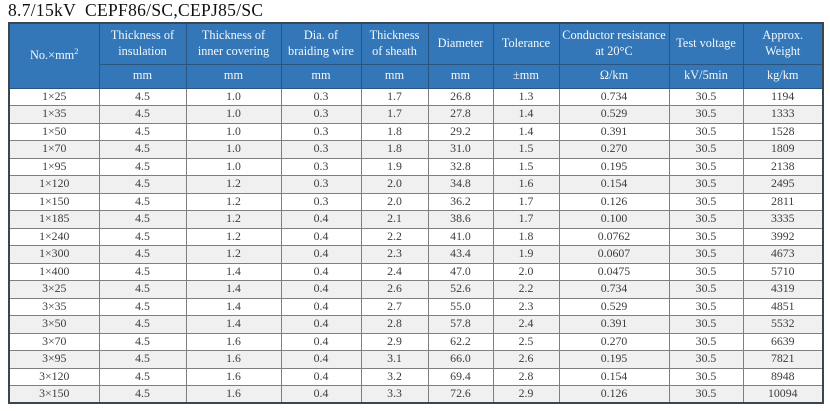 This screenshot has height=411, width=830. What do you see at coordinates (460, 114) in the screenshot?
I see `table-cell: 27.8` at bounding box center [460, 114].